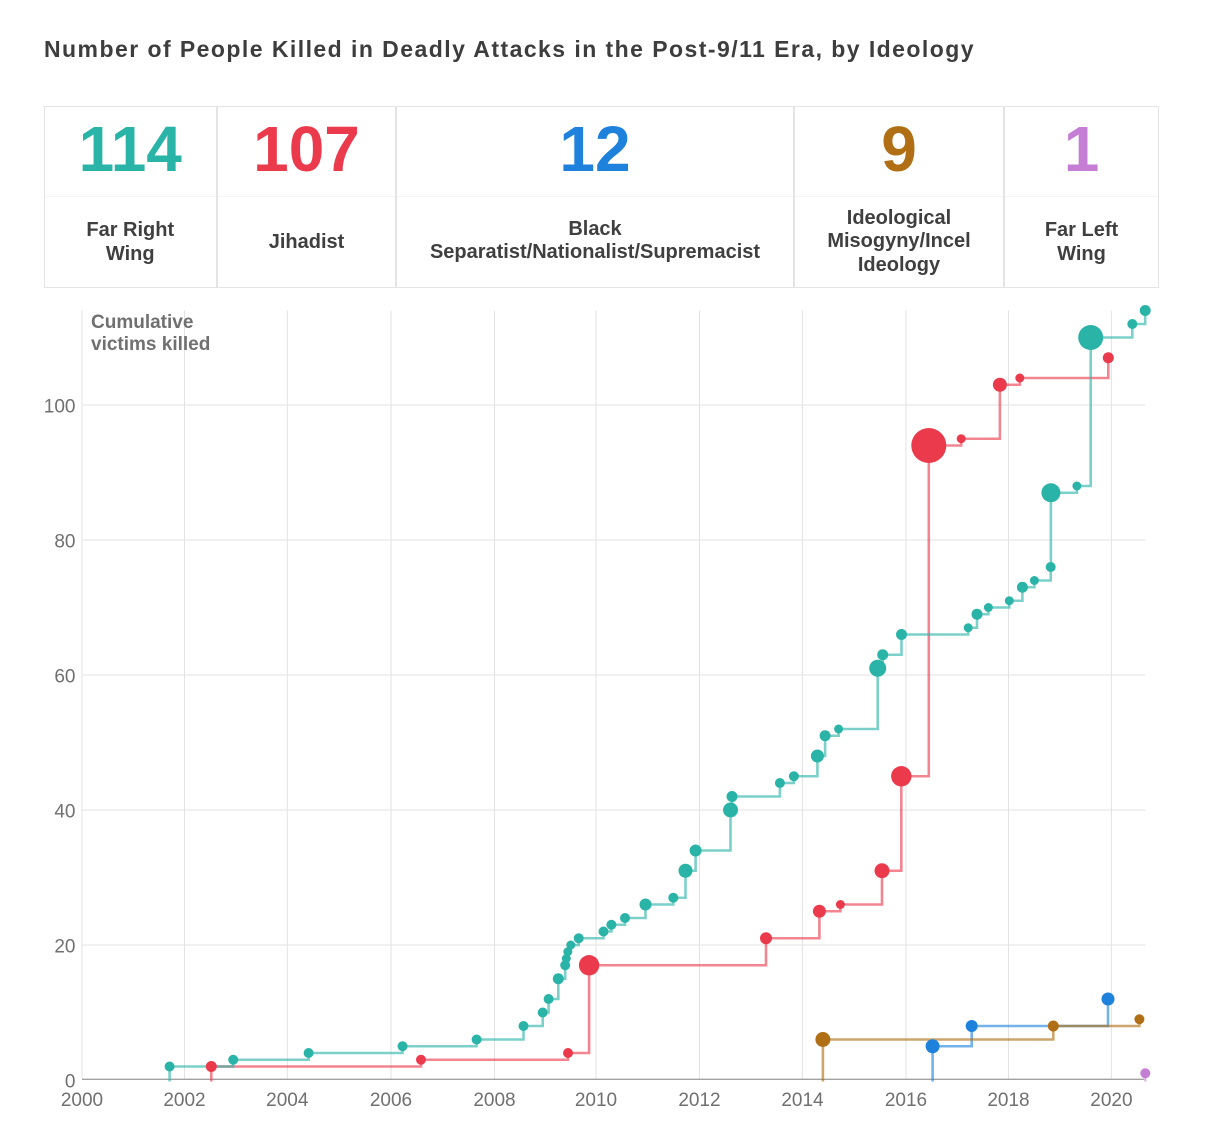  I want to click on svg-text: 2016, so click(906, 1100).